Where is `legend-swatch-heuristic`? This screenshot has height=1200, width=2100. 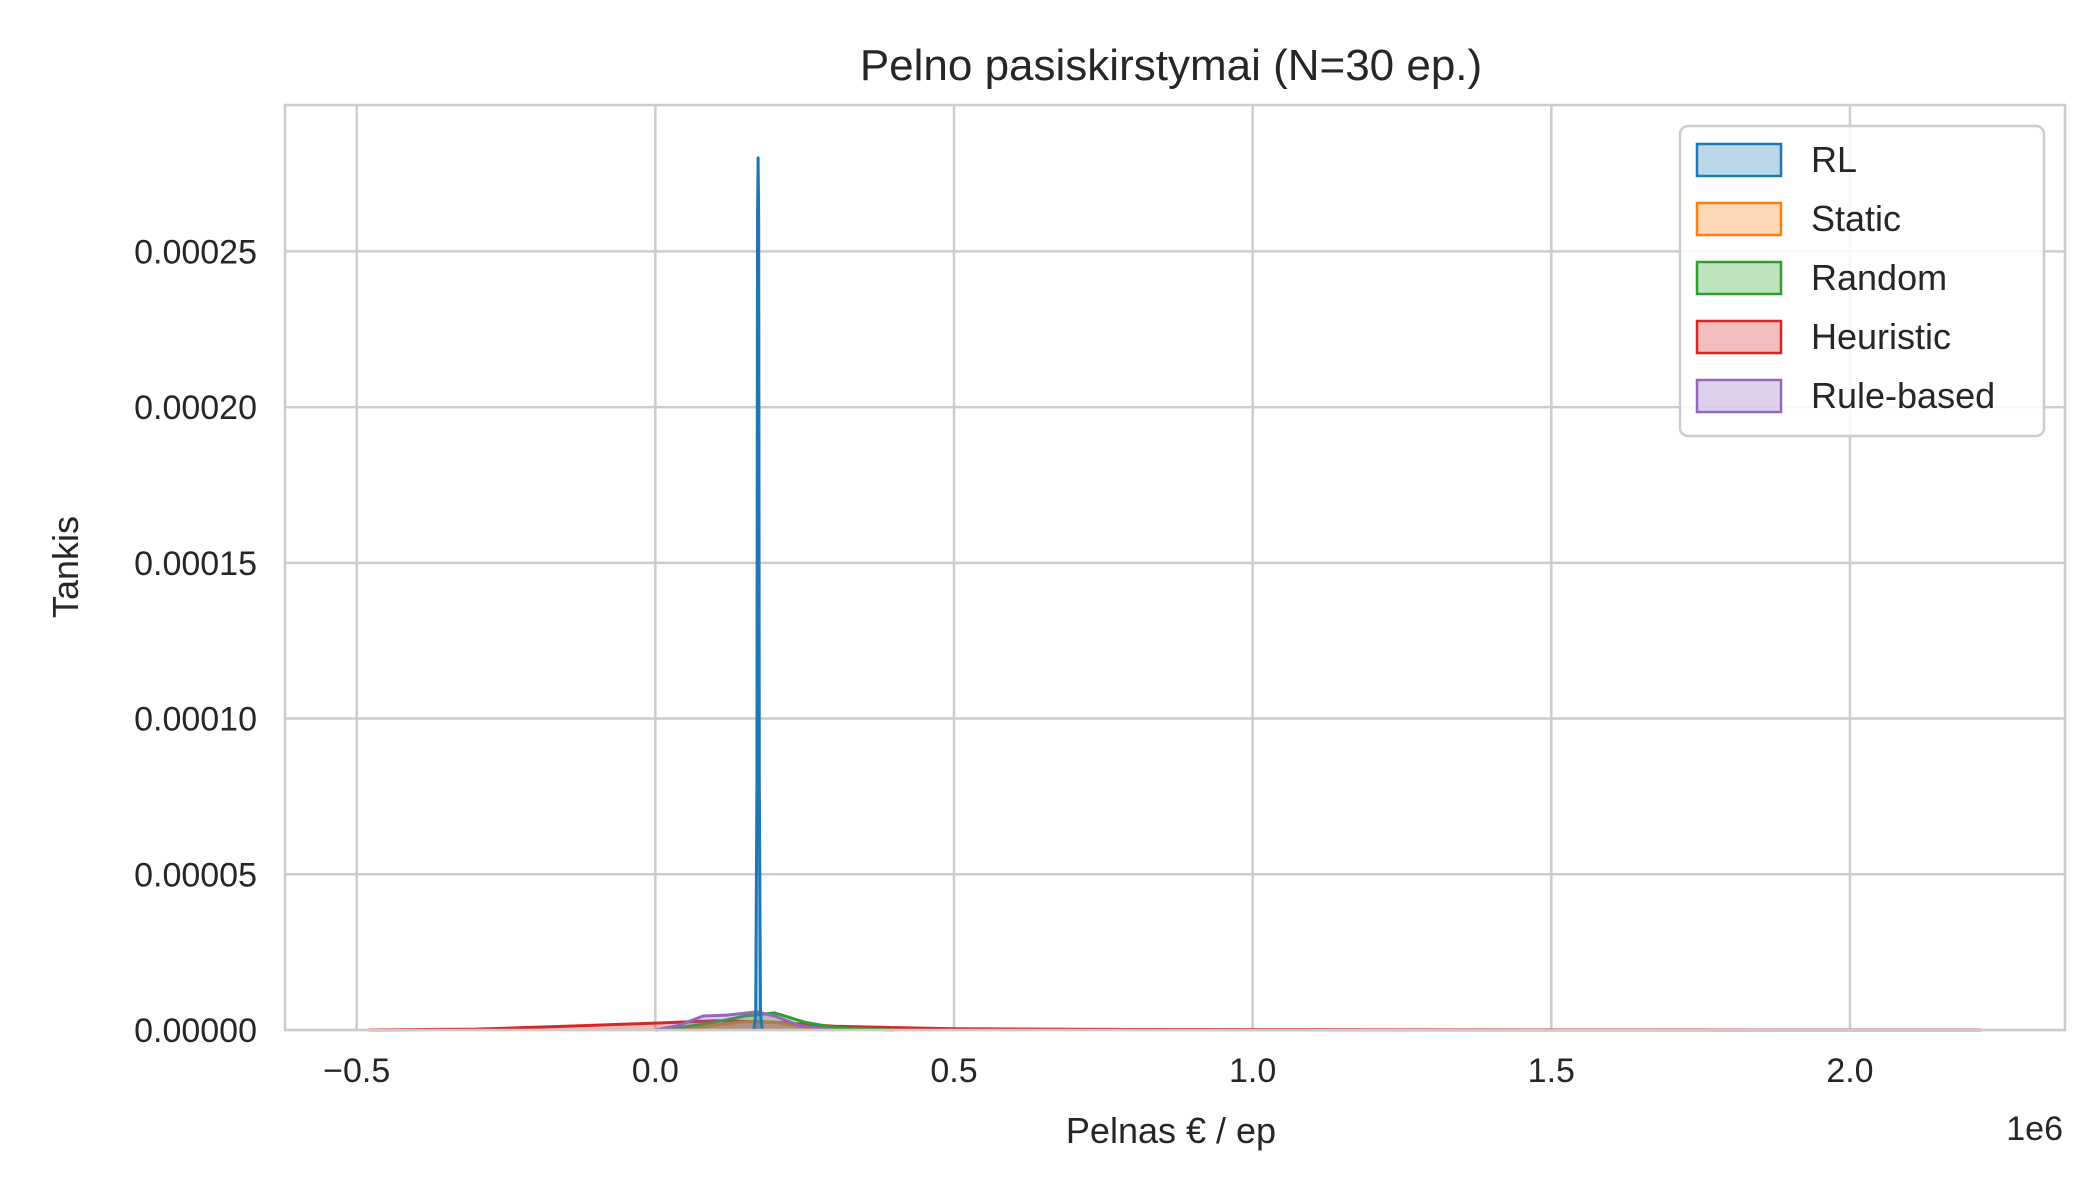
legend-swatch-heuristic is located at coordinates (1739, 337).